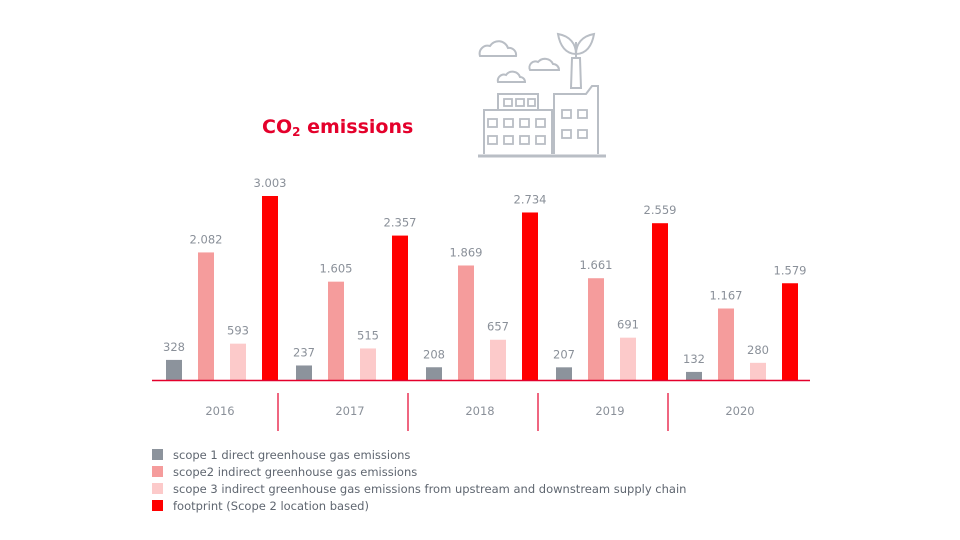 The width and height of the screenshot is (960, 540). What do you see at coordinates (270, 183) in the screenshot?
I see `data-label-2016-series-4: 3.003` at bounding box center [270, 183].